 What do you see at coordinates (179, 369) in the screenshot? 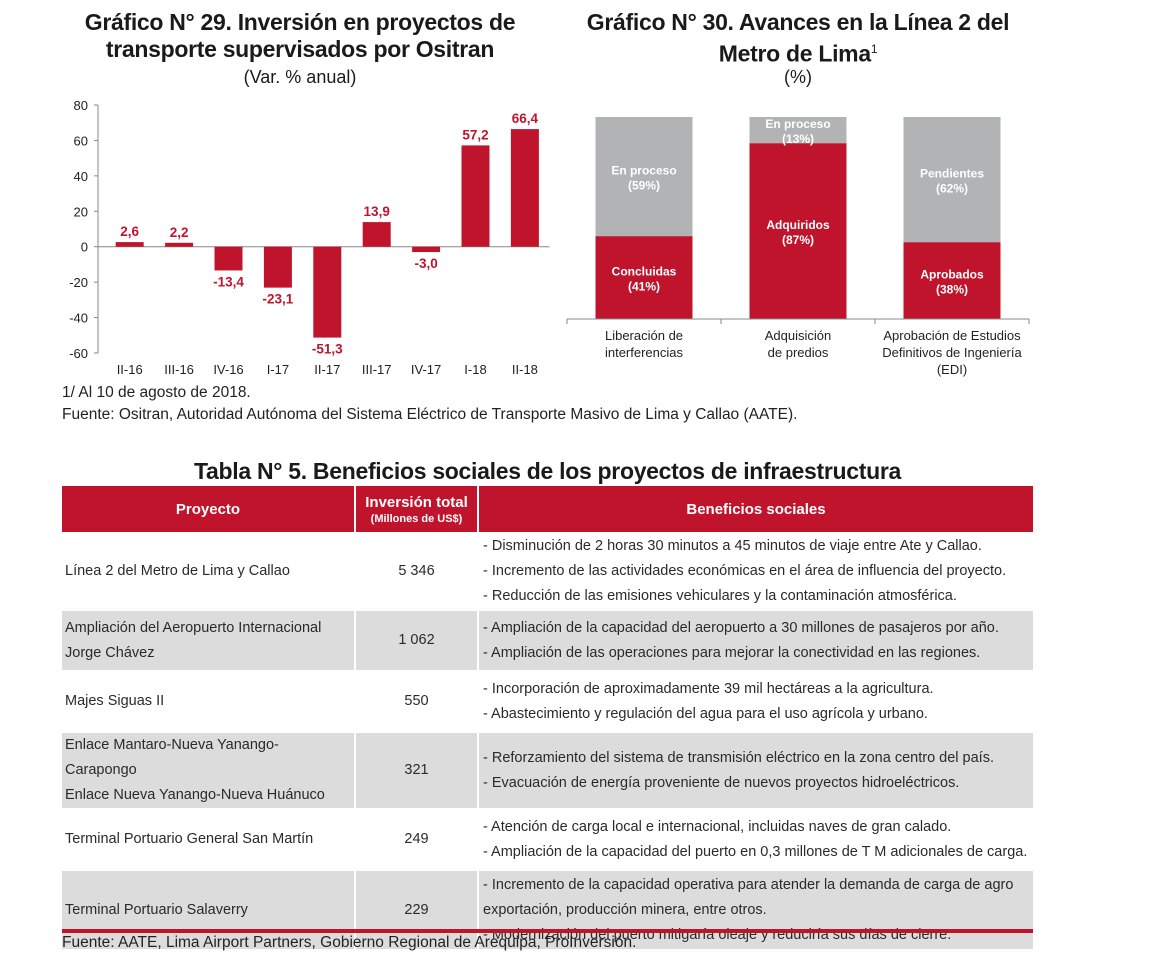
I see `x-tick-label: III-16` at bounding box center [179, 369].